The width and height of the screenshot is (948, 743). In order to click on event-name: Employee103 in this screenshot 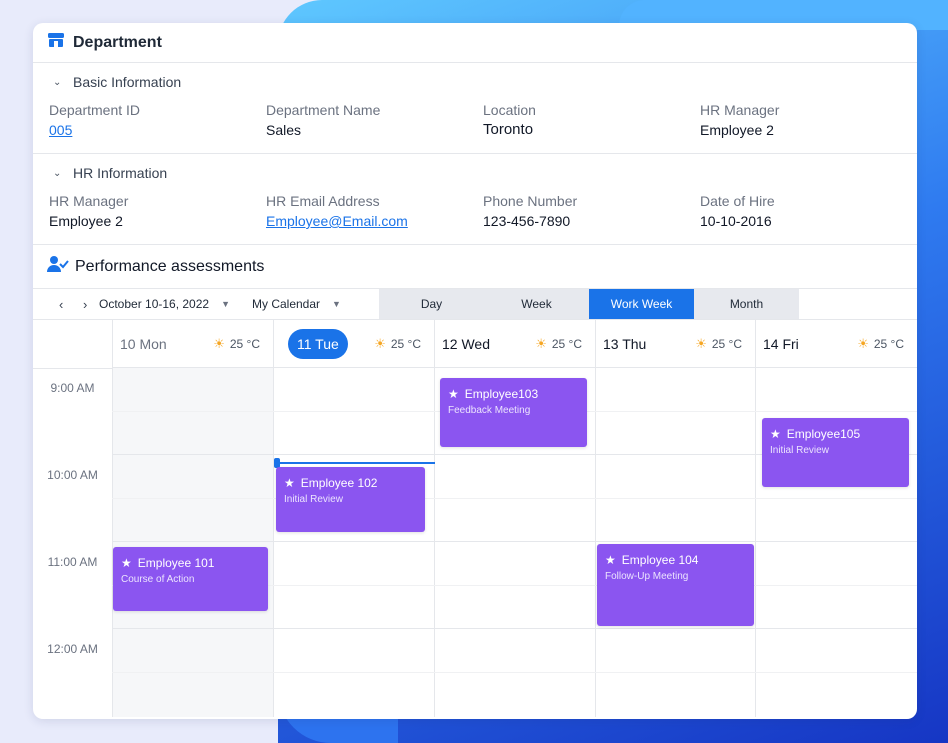, I will do `click(501, 394)`.